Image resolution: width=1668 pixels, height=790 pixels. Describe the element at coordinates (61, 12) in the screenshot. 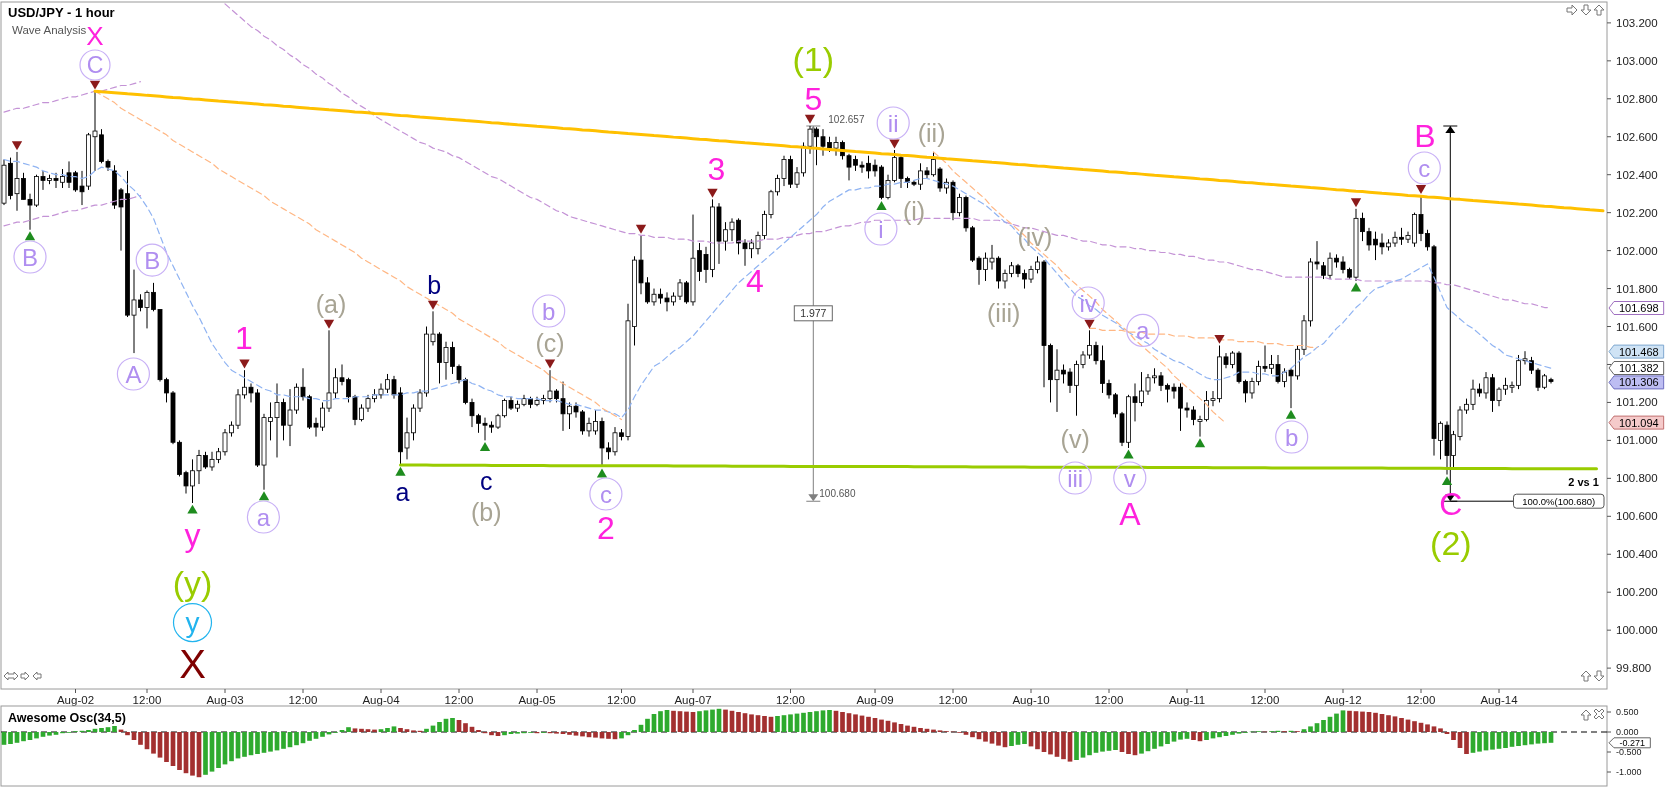

I see `chart-title: USD/JPY - 1 hour` at that location.